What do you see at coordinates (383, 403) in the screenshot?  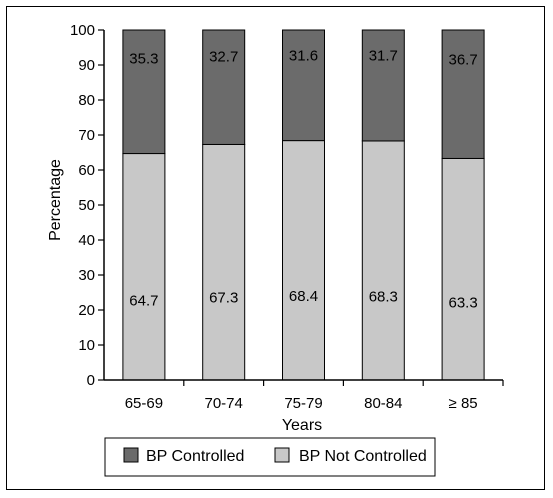 I see `x-tick-label: 80-84` at bounding box center [383, 403].